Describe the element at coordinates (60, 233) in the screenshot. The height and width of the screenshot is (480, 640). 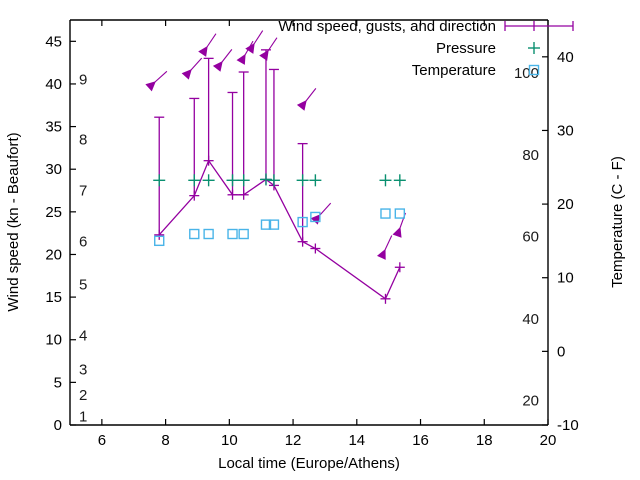
I see `y-axis-left-ticks: 0 5 10 15 20 25 30 35 40 45` at that location.